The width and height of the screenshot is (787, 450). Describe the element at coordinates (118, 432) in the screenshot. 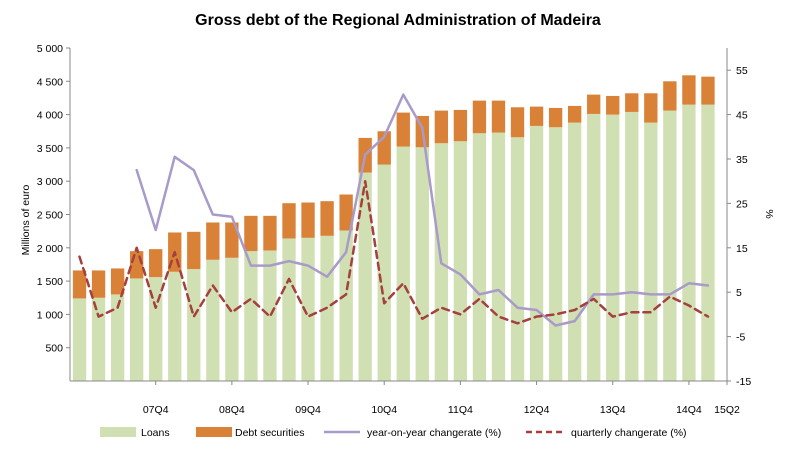

I see `legend-swatch-loans` at that location.